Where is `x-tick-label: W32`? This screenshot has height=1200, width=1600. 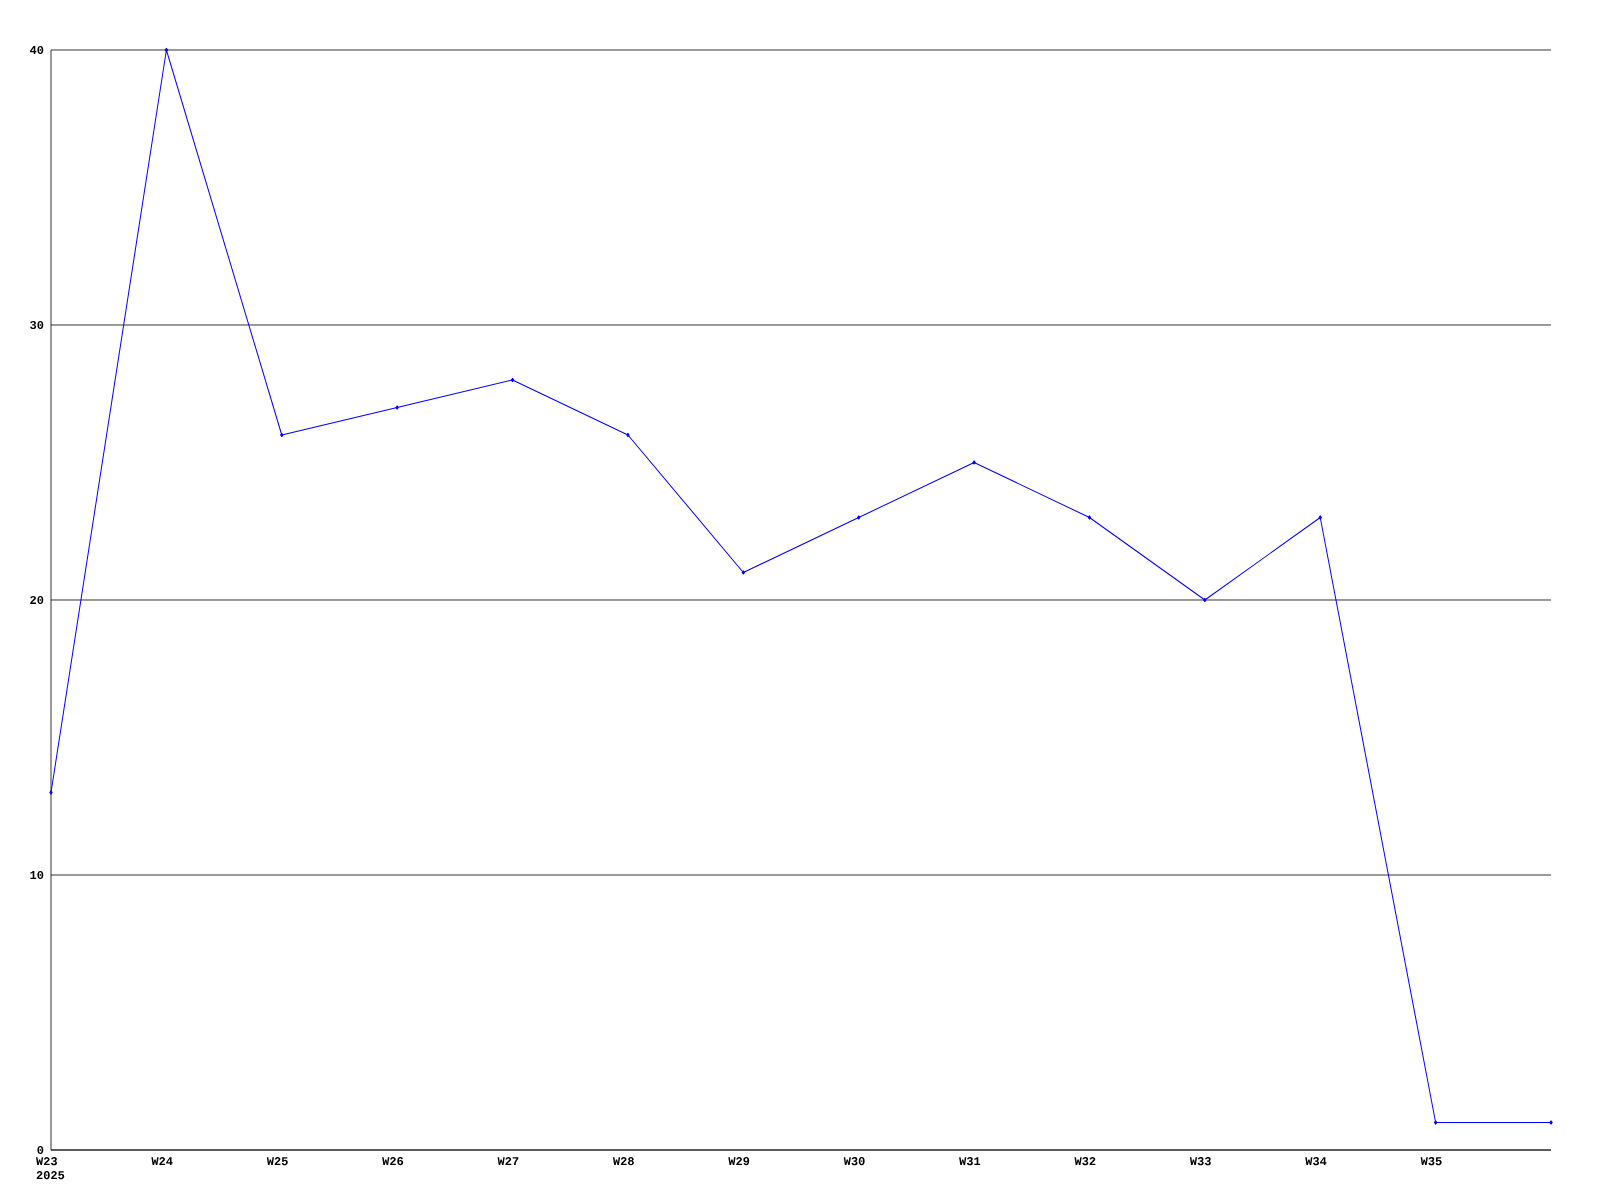
x-tick-label: W32 is located at coordinates (1085, 1161).